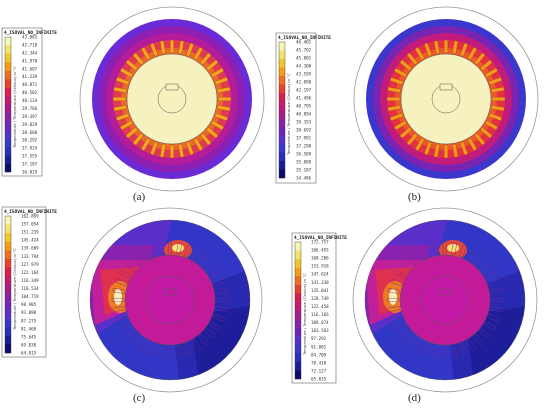 The width and height of the screenshot is (550, 411). Describe the element at coordinates (30, 100) in the screenshot. I see `colorbar-value-label: 40.134` at that location.